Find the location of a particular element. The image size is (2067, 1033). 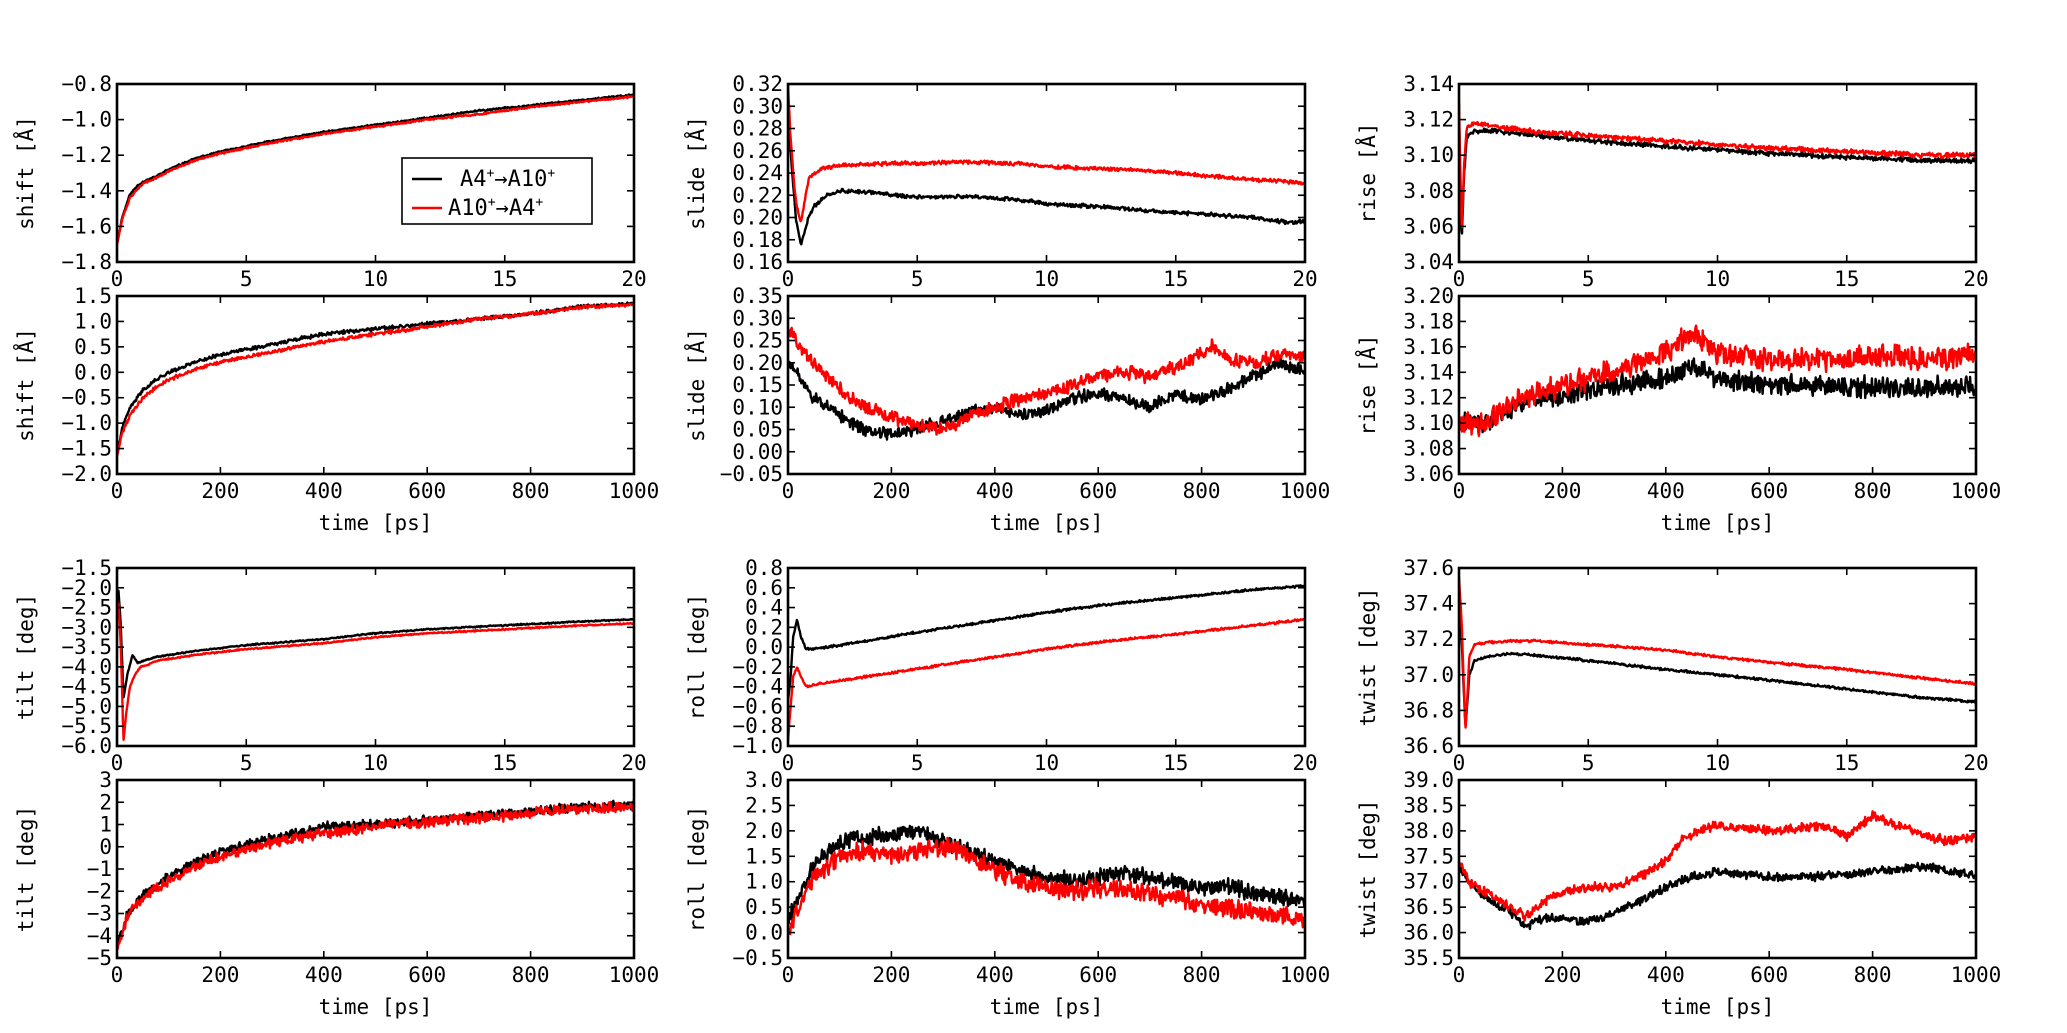

legend: A4+→A10+ A10+→A4+ is located at coordinates (497, 191).